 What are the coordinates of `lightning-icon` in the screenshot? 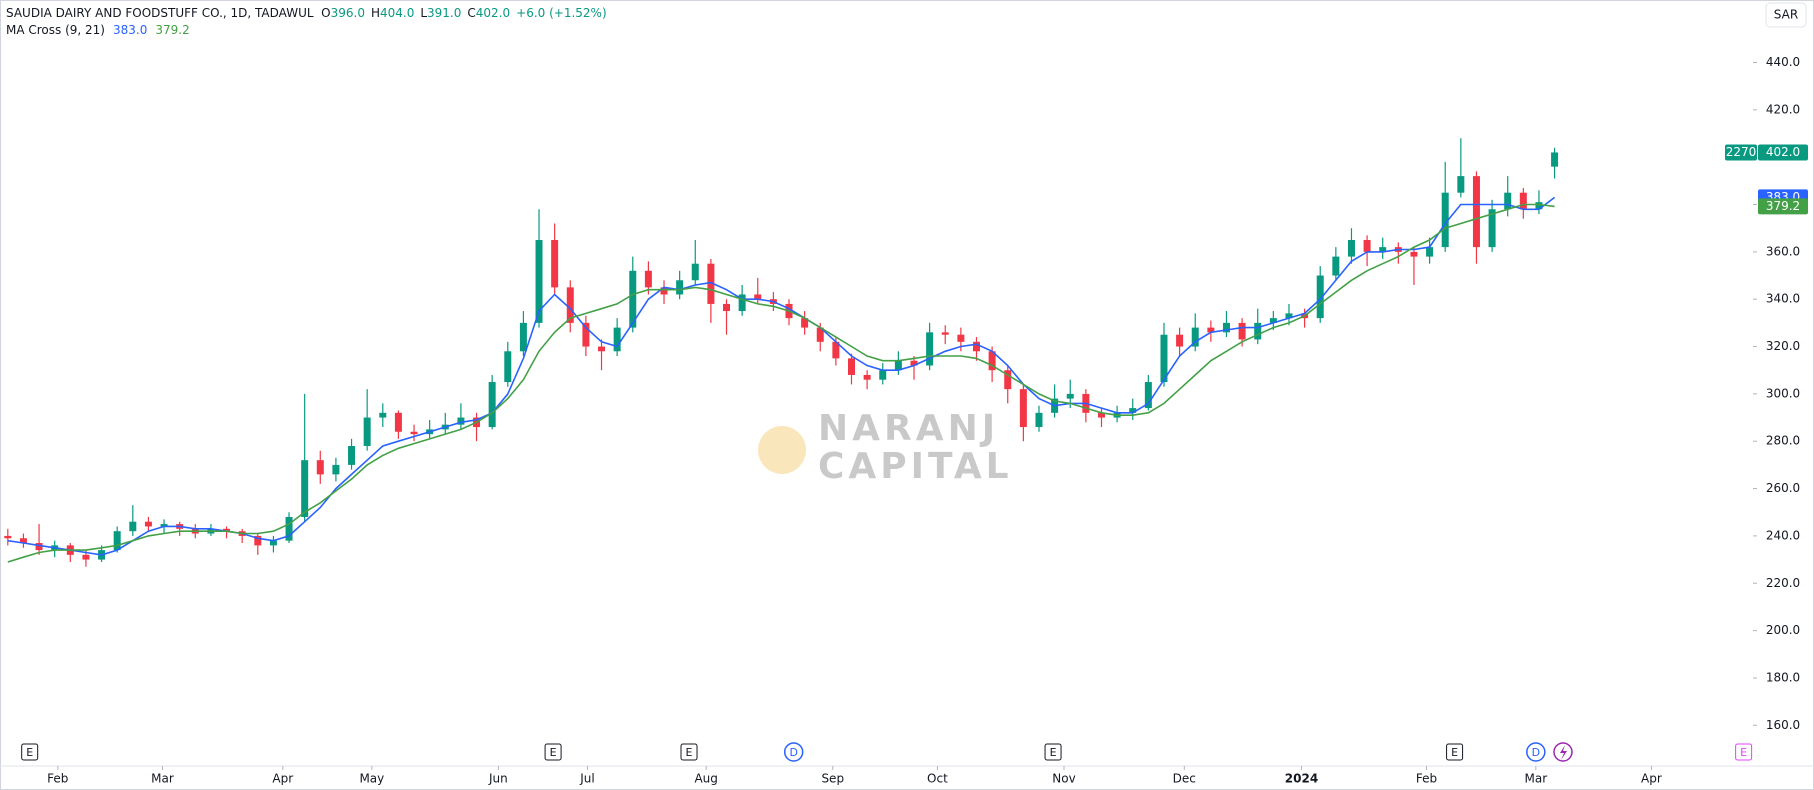 It's located at (1563, 752).